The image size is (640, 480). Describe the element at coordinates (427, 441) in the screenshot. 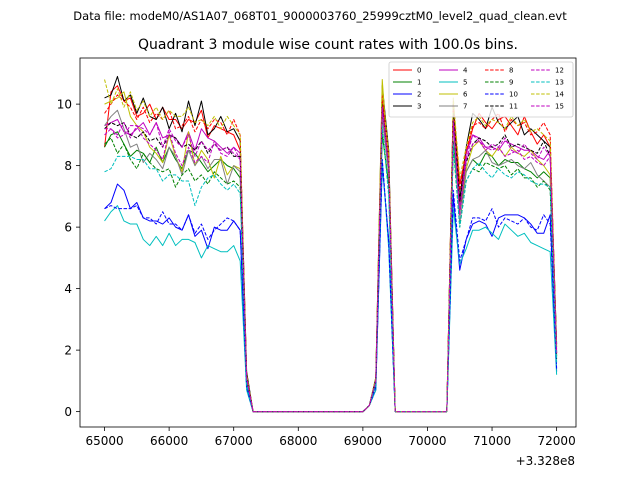

I see `x-tick-label: 70000` at that location.